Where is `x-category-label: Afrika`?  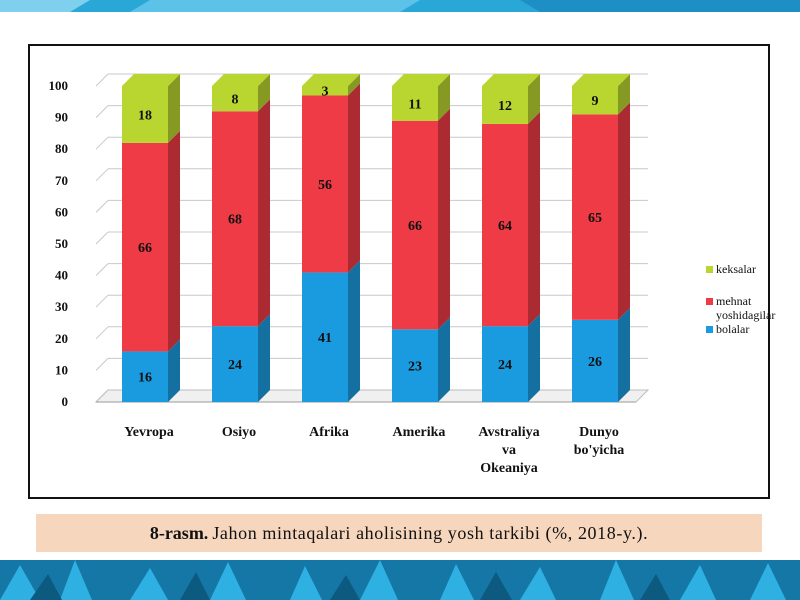 x-category-label: Afrika is located at coordinates (329, 432).